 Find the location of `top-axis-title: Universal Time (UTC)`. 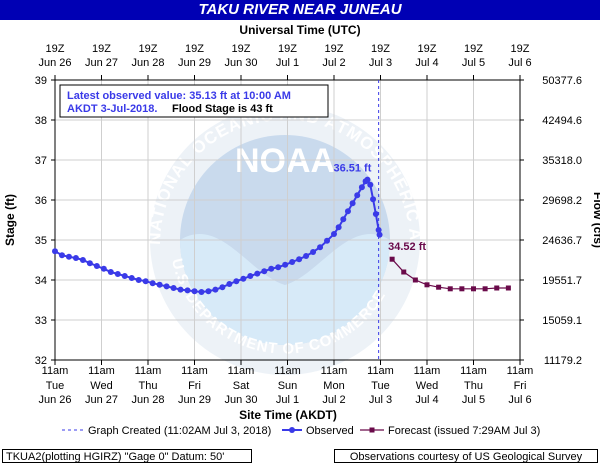

top-axis-title: Universal Time (UTC) is located at coordinates (299, 30).